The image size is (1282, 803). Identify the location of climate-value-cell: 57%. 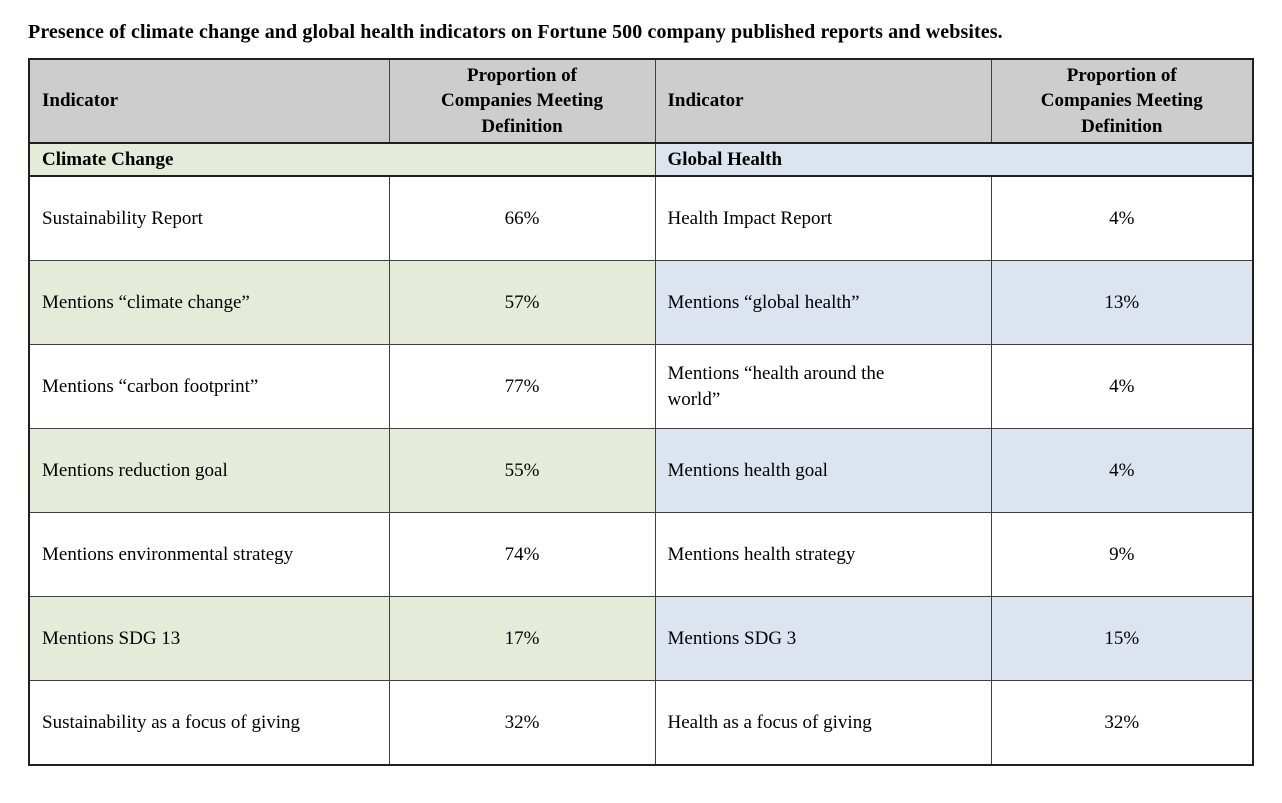
(522, 302).